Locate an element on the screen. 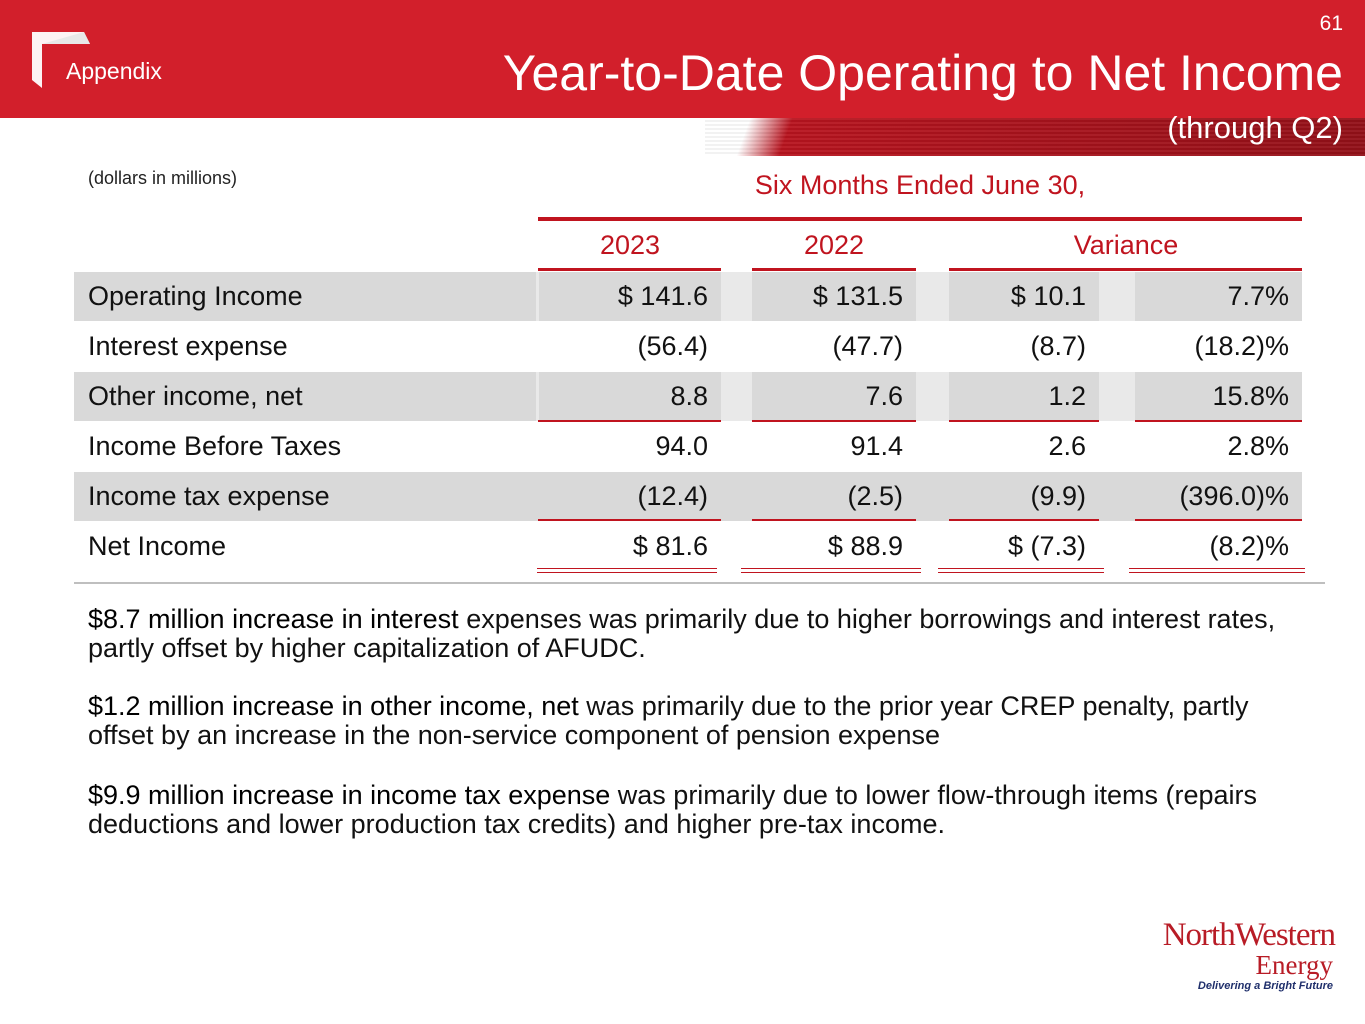  logo-corner-icon is located at coordinates (61, 60).